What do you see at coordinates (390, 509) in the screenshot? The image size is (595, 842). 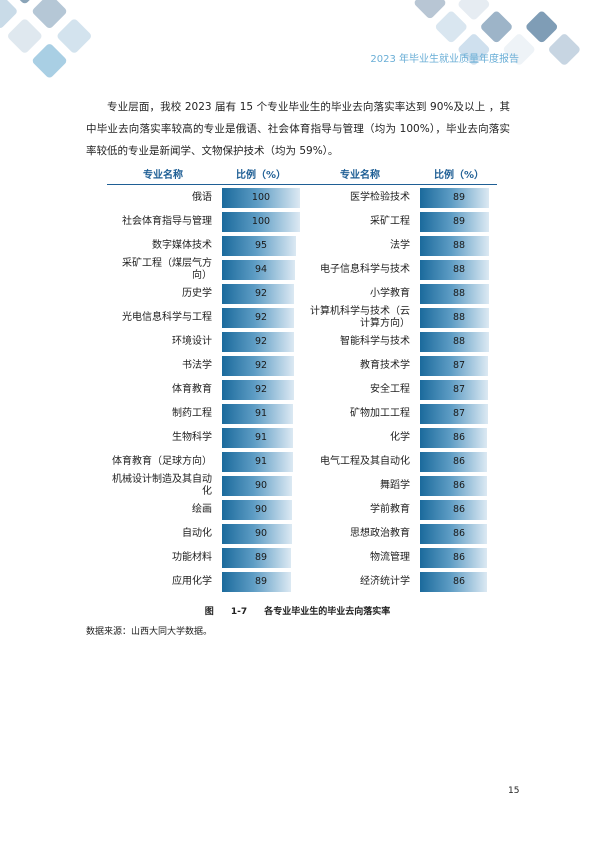 I see `major-name: 学前教育` at bounding box center [390, 509].